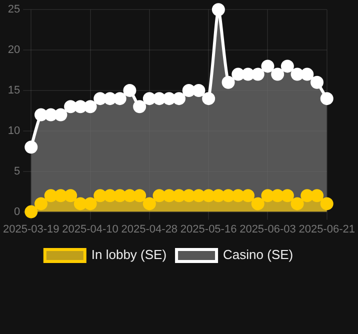 This screenshot has height=334, width=358. Describe the element at coordinates (31, 229) in the screenshot. I see `x-tick-label: 2025-03-19` at that location.